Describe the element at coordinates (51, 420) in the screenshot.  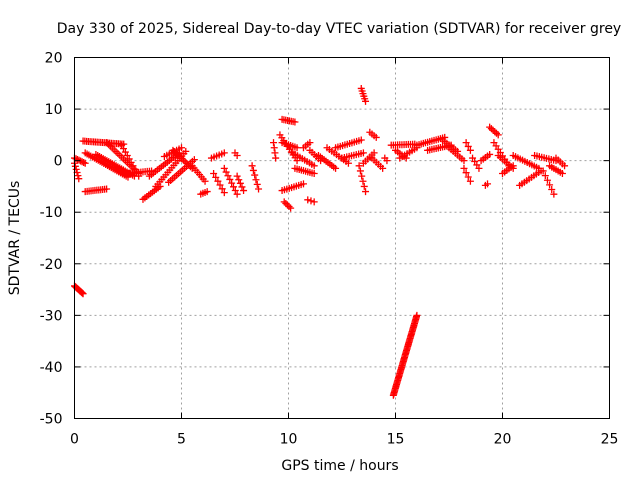
I see `y-tick-label: -50` at that location.